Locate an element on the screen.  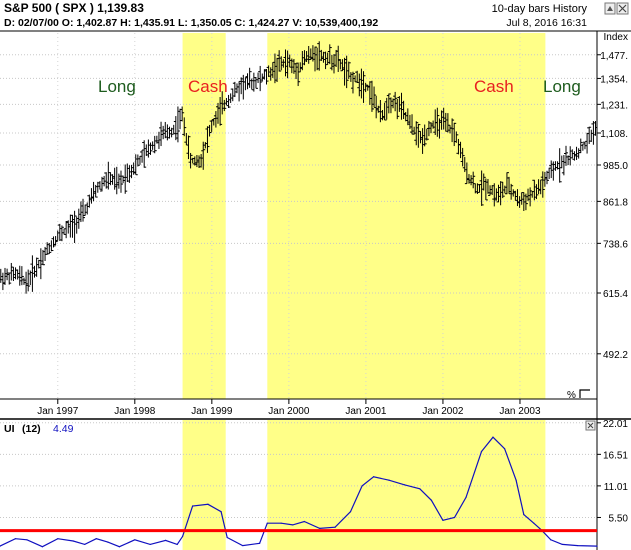
price-tick-label: 1,477. is located at coordinates (614, 56).